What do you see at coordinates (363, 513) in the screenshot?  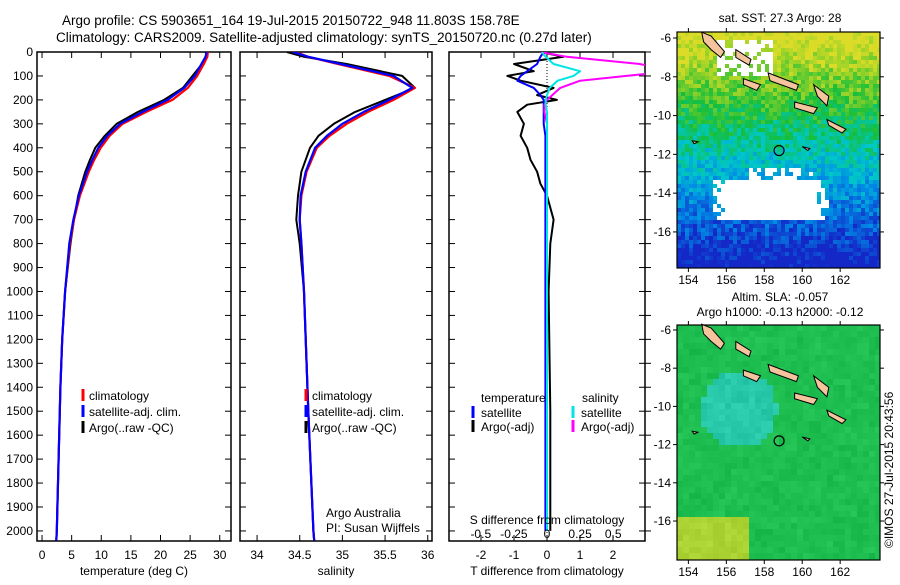 I see `annotation-text: Argo Australia` at bounding box center [363, 513].